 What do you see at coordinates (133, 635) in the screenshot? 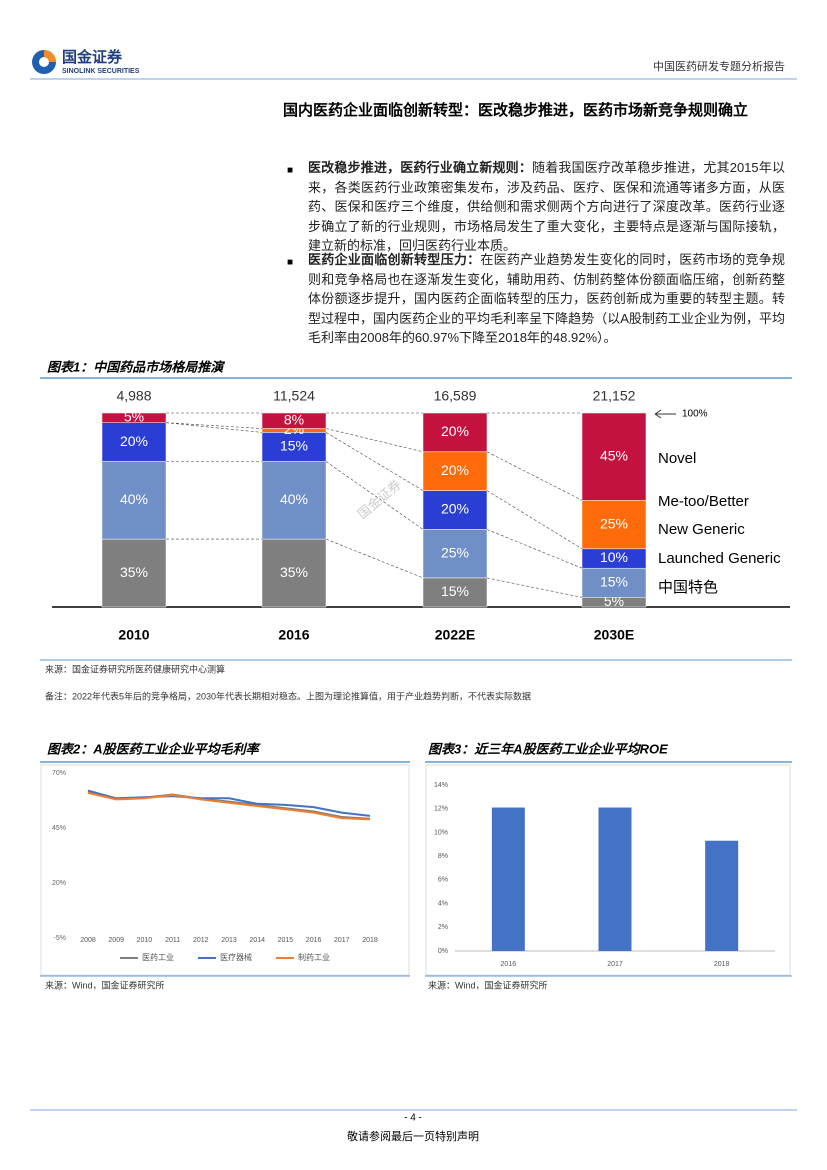
I see `category-label: 2010` at bounding box center [133, 635].